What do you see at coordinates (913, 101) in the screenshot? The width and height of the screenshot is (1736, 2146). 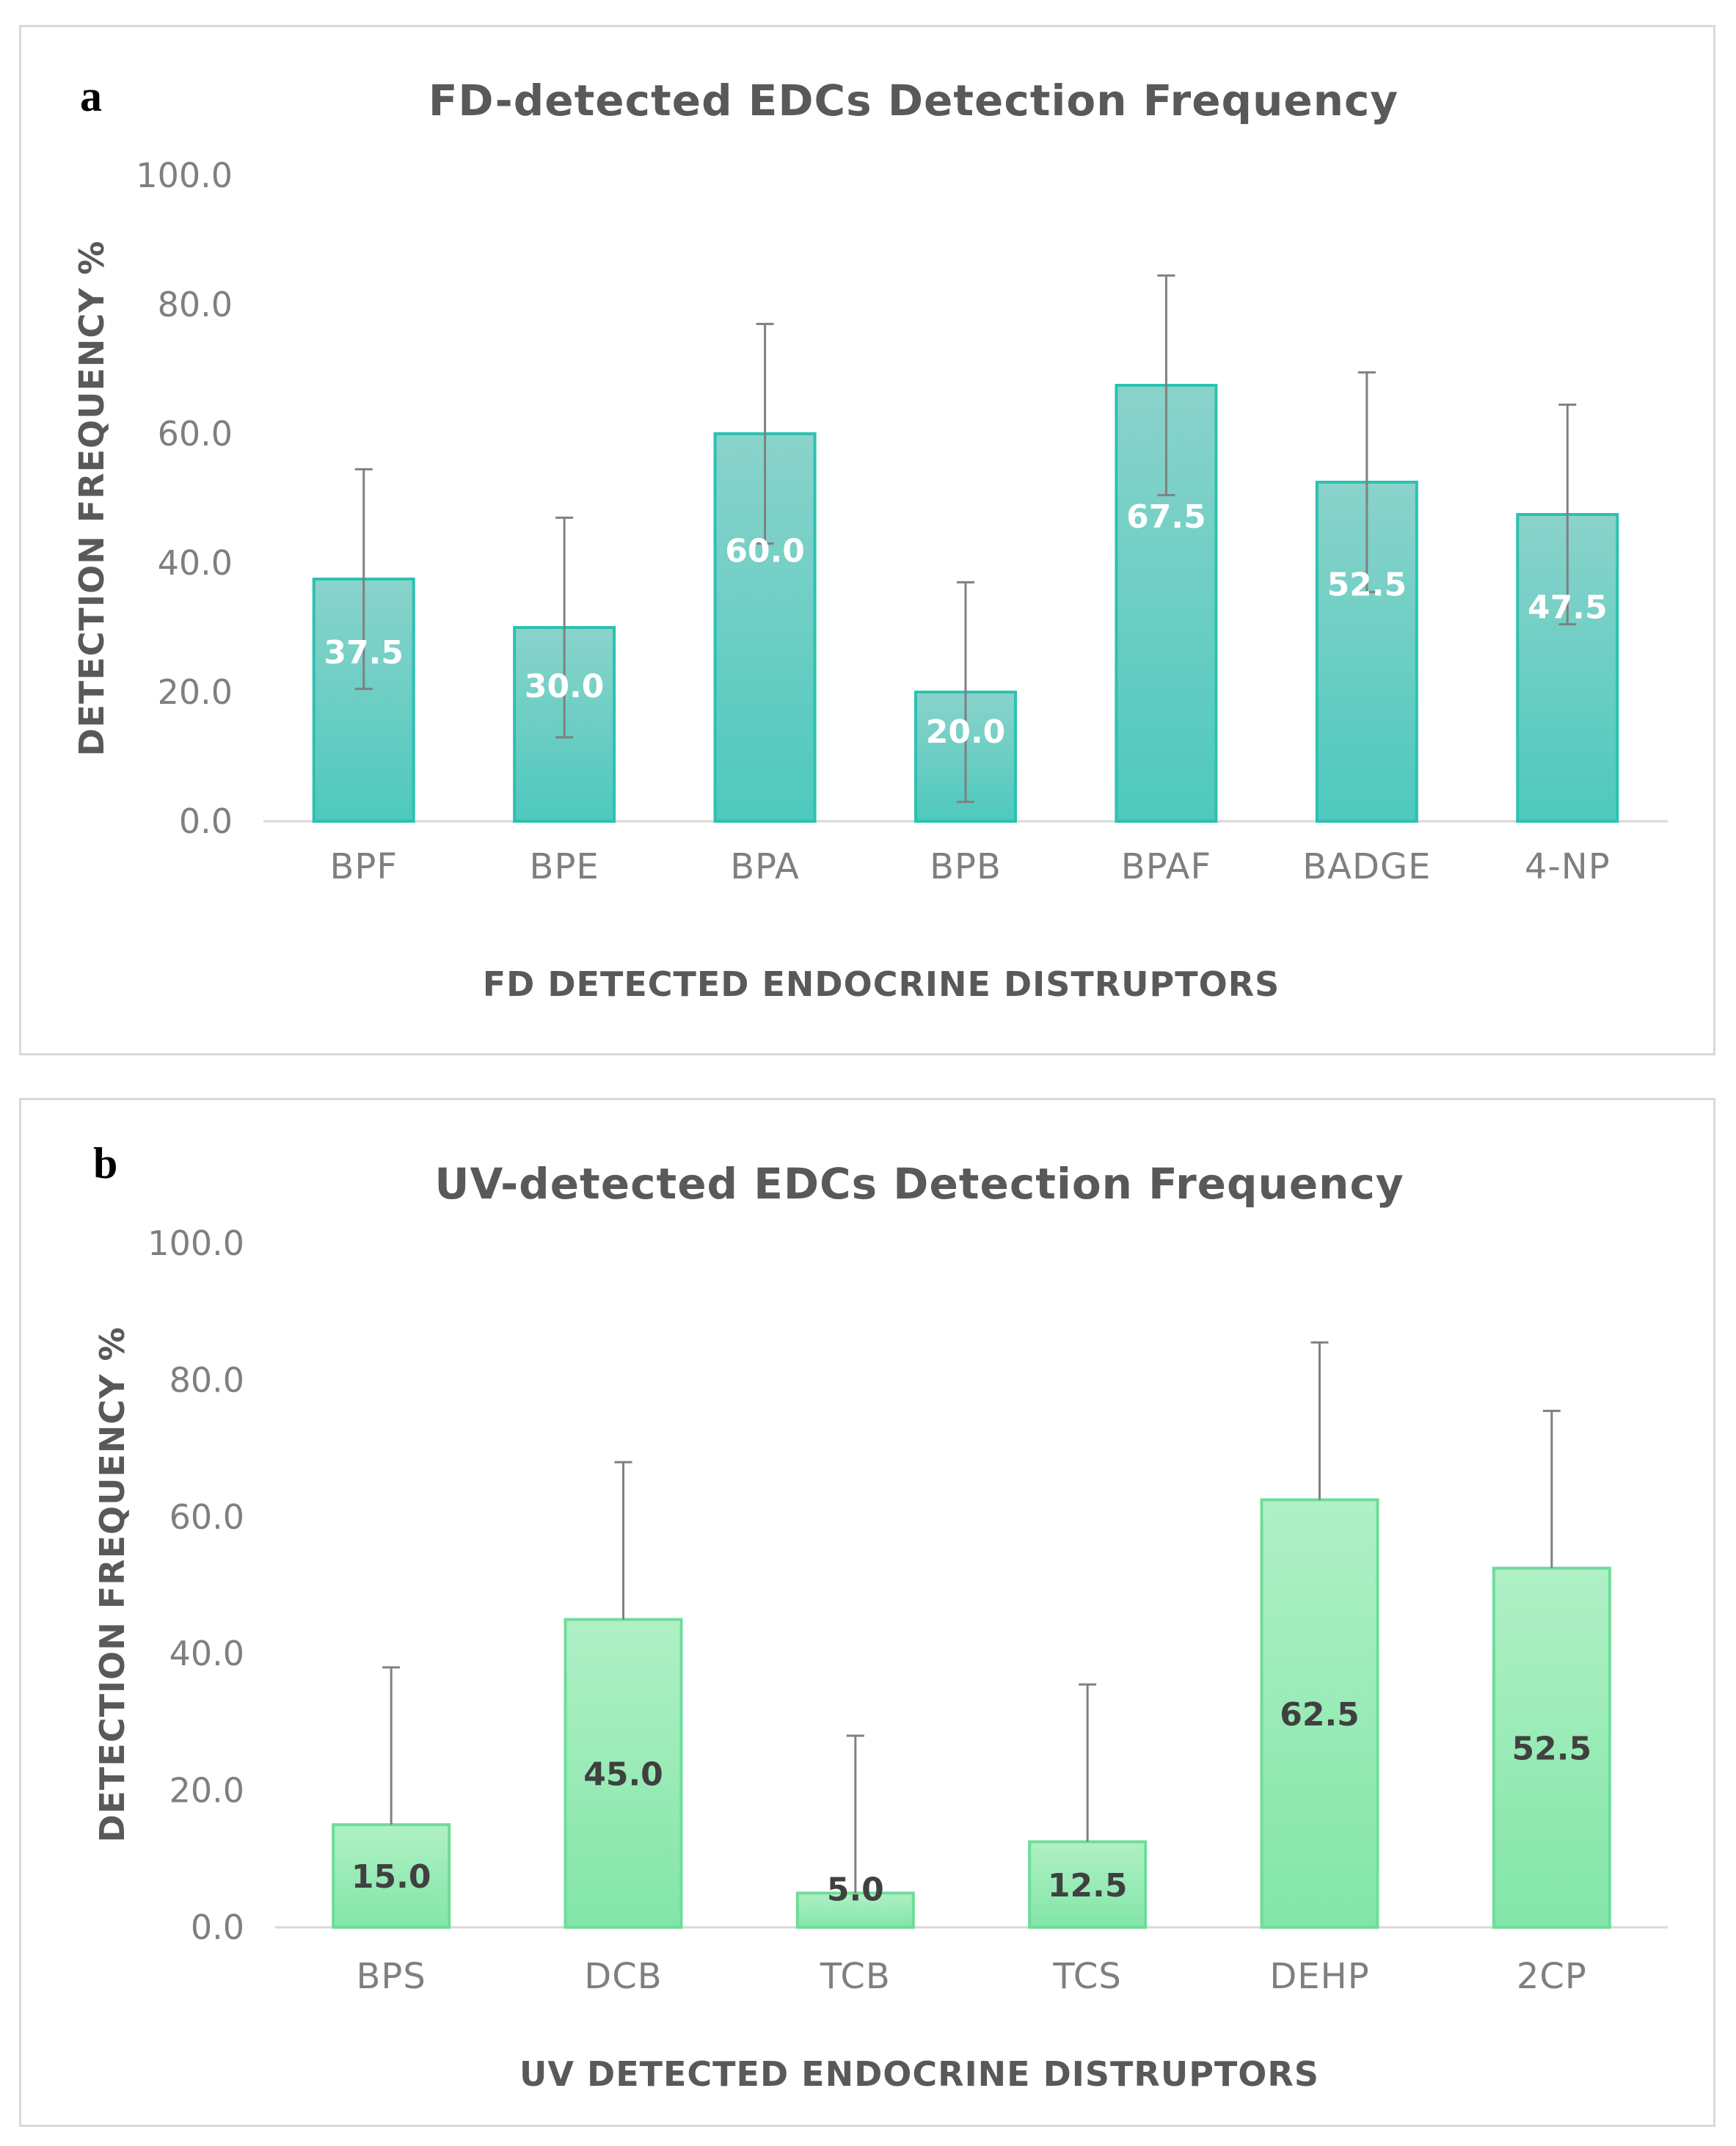 I see `chart-title: FD-detected EDCs Detection Frequency` at bounding box center [913, 101].